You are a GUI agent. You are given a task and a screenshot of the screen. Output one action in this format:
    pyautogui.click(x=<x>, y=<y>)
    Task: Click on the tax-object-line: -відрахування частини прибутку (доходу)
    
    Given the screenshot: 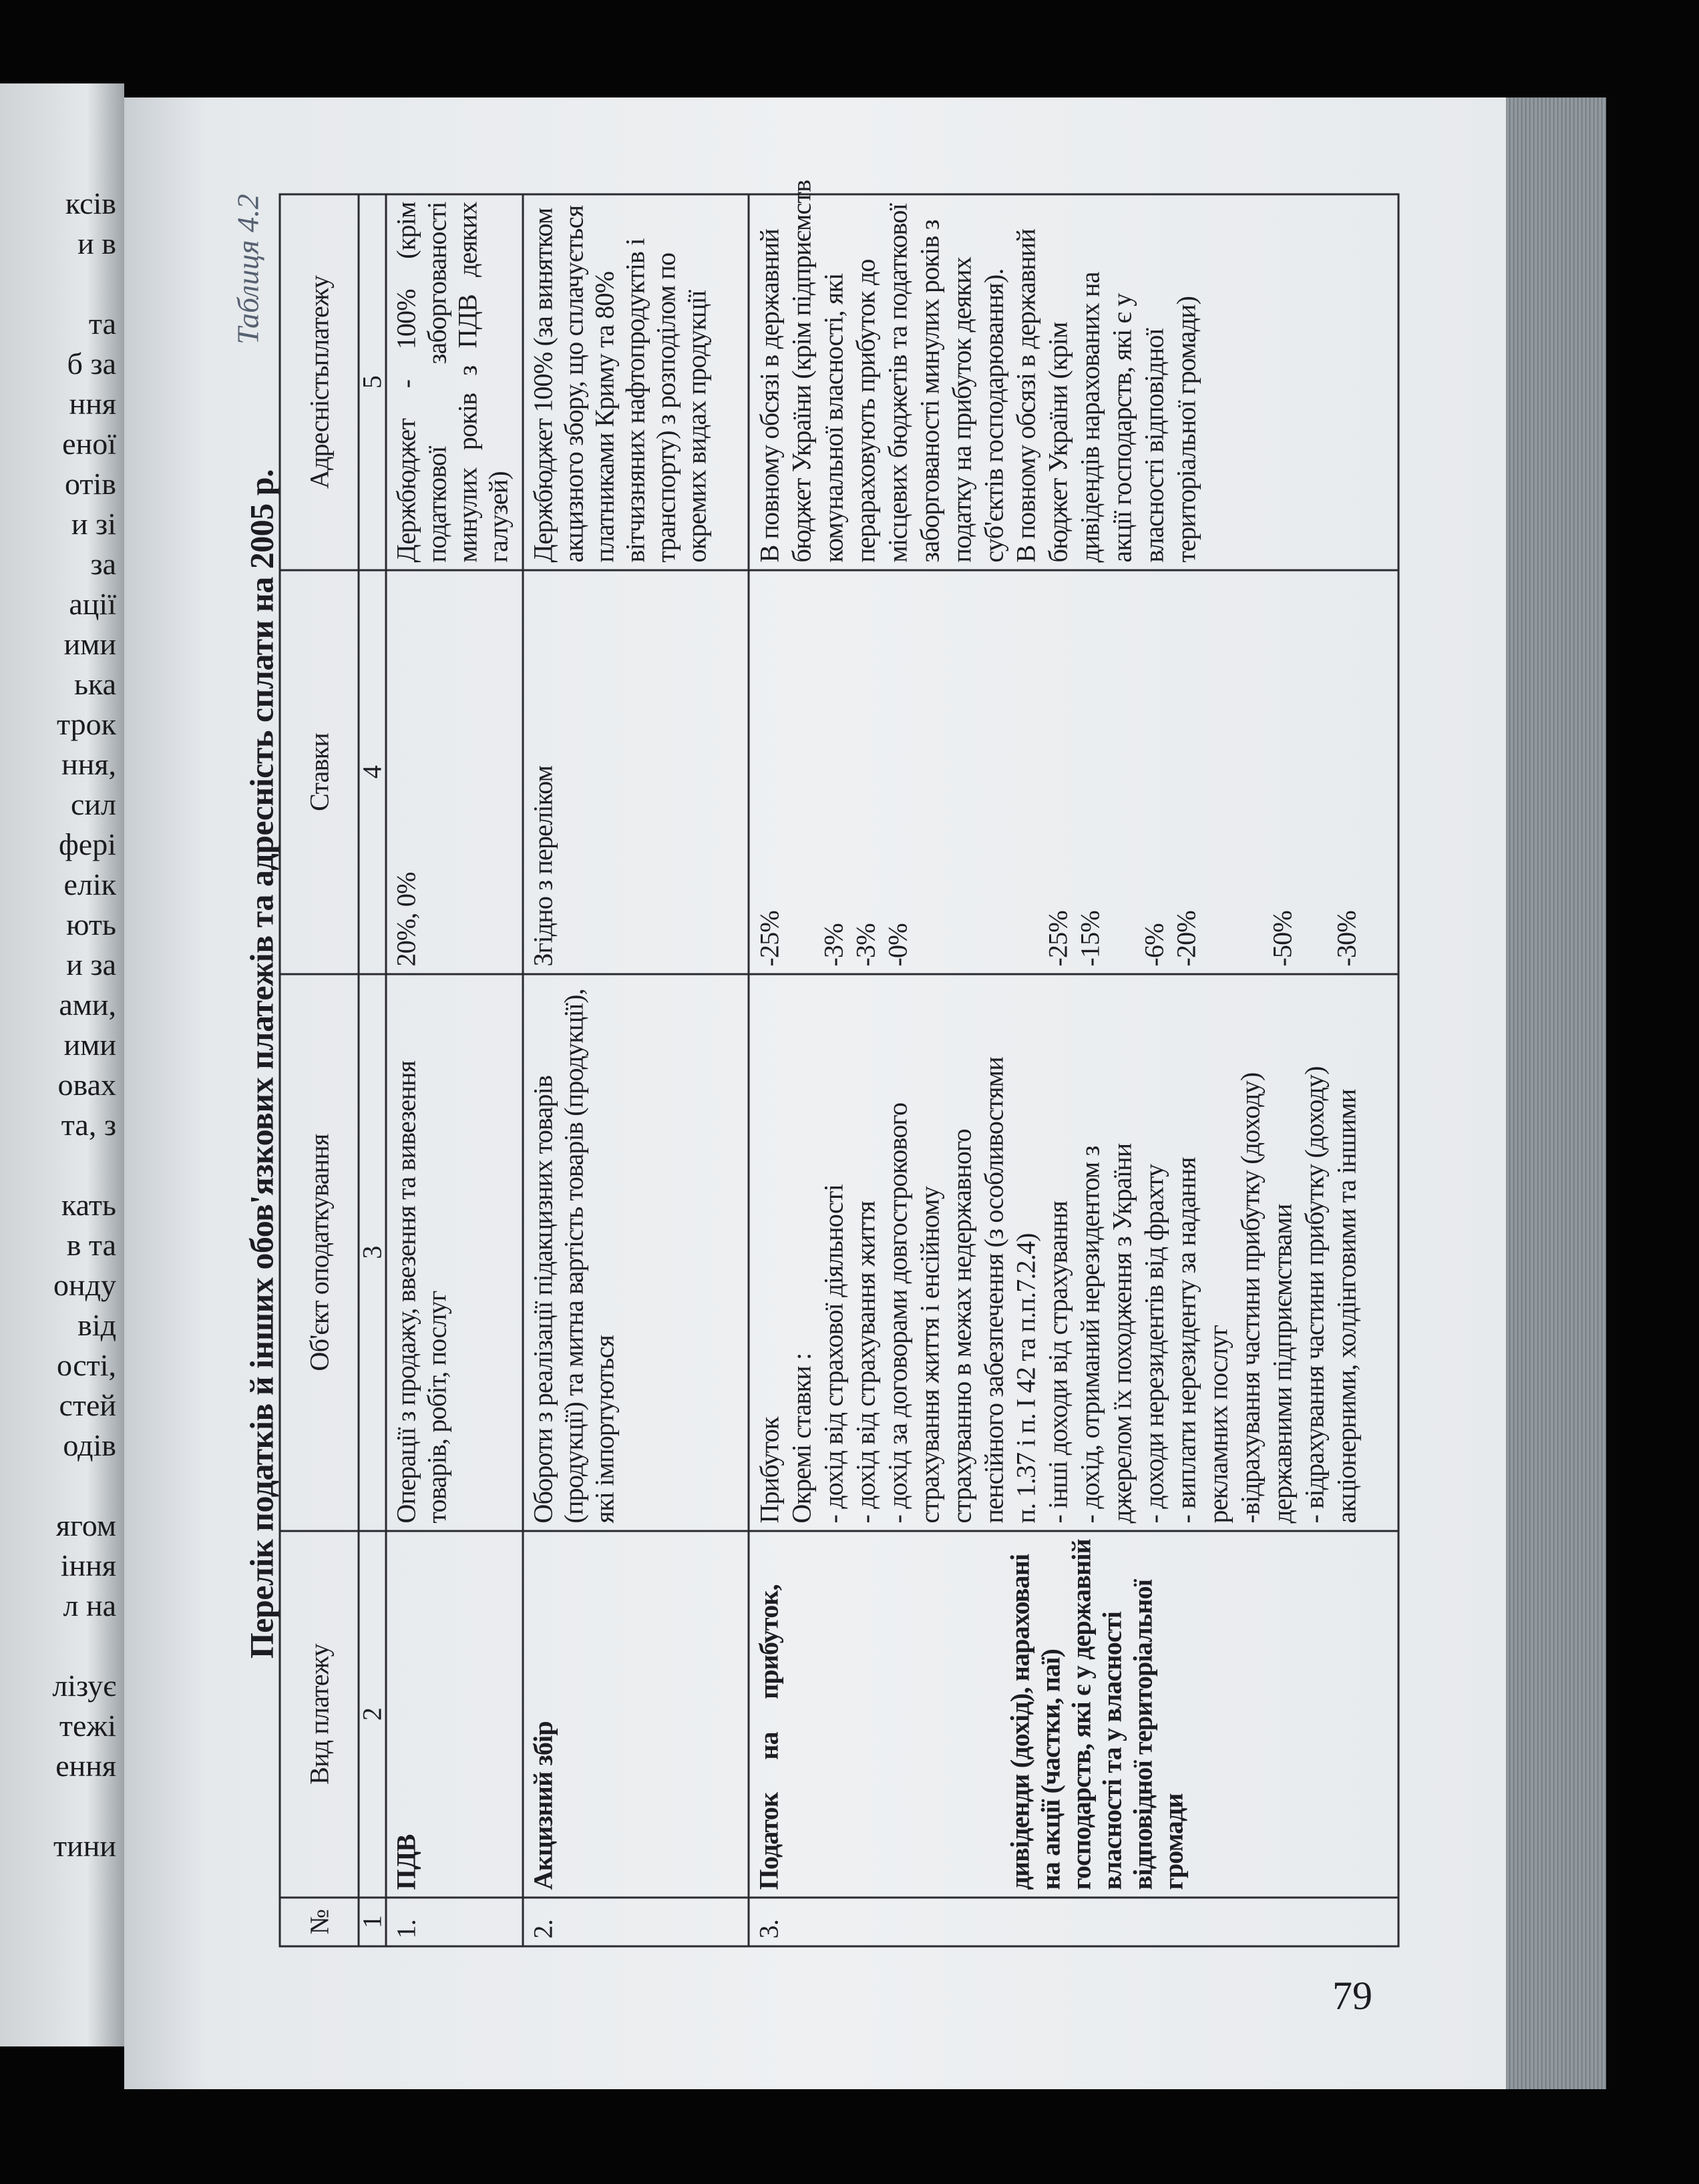 What is the action you would take?
    pyautogui.click(x=1250, y=1298)
    